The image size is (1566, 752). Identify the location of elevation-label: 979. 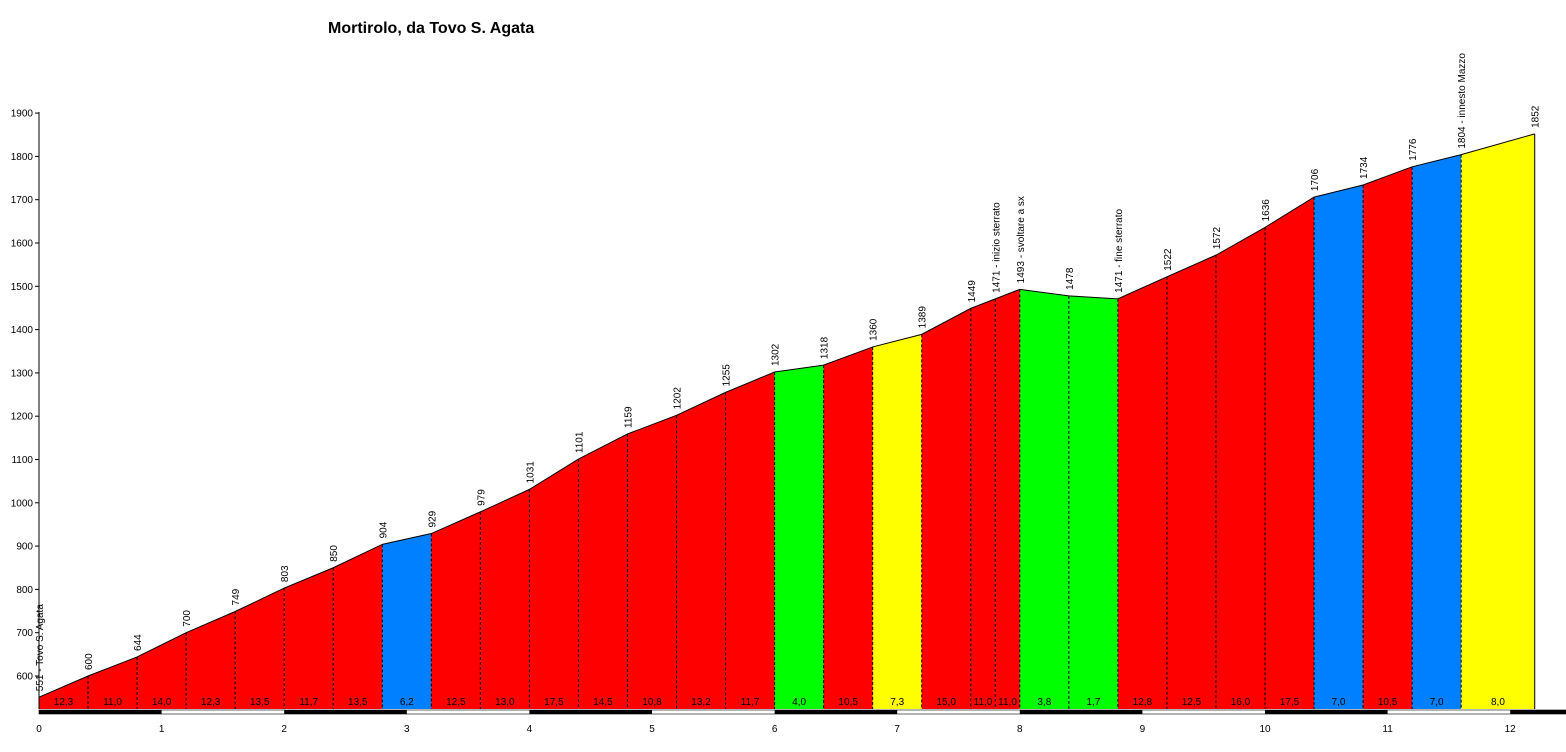
(481, 497).